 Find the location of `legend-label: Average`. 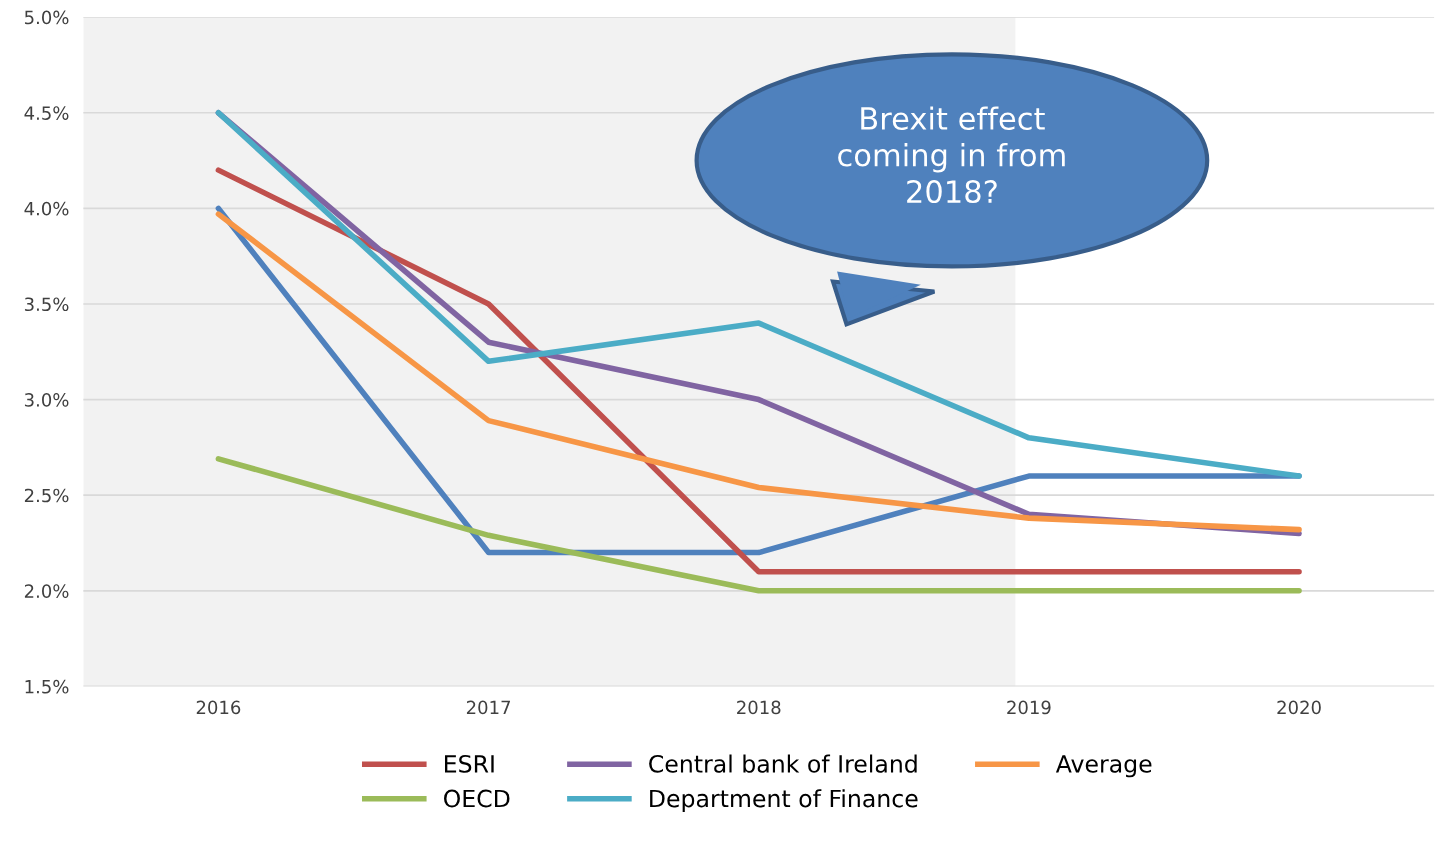

legend-label: Average is located at coordinates (1103, 766).